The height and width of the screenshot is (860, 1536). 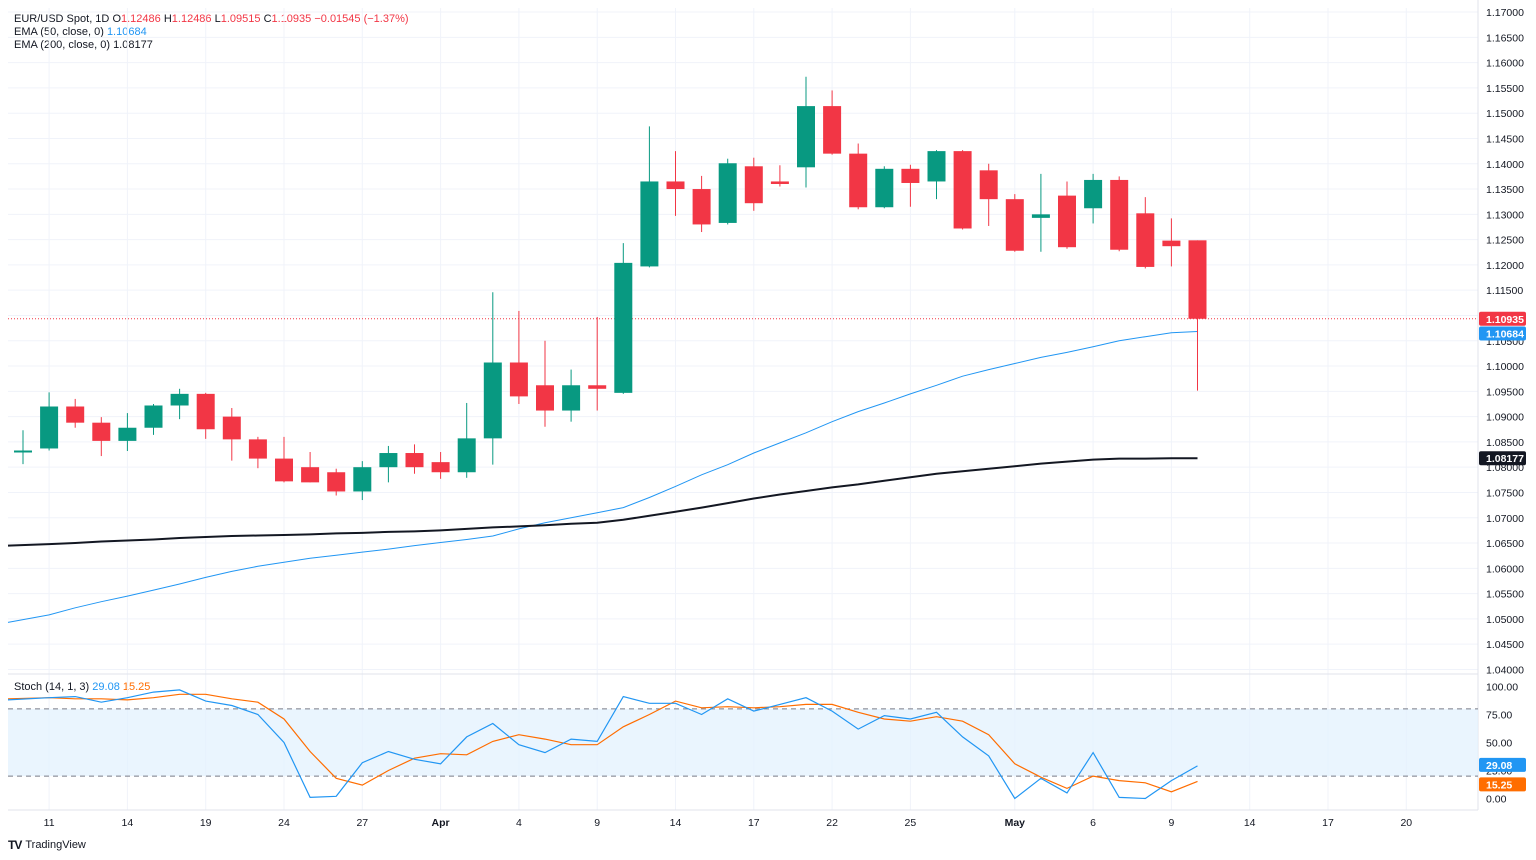 I want to click on price-tick-label: 1.05000, so click(x=1505, y=620).